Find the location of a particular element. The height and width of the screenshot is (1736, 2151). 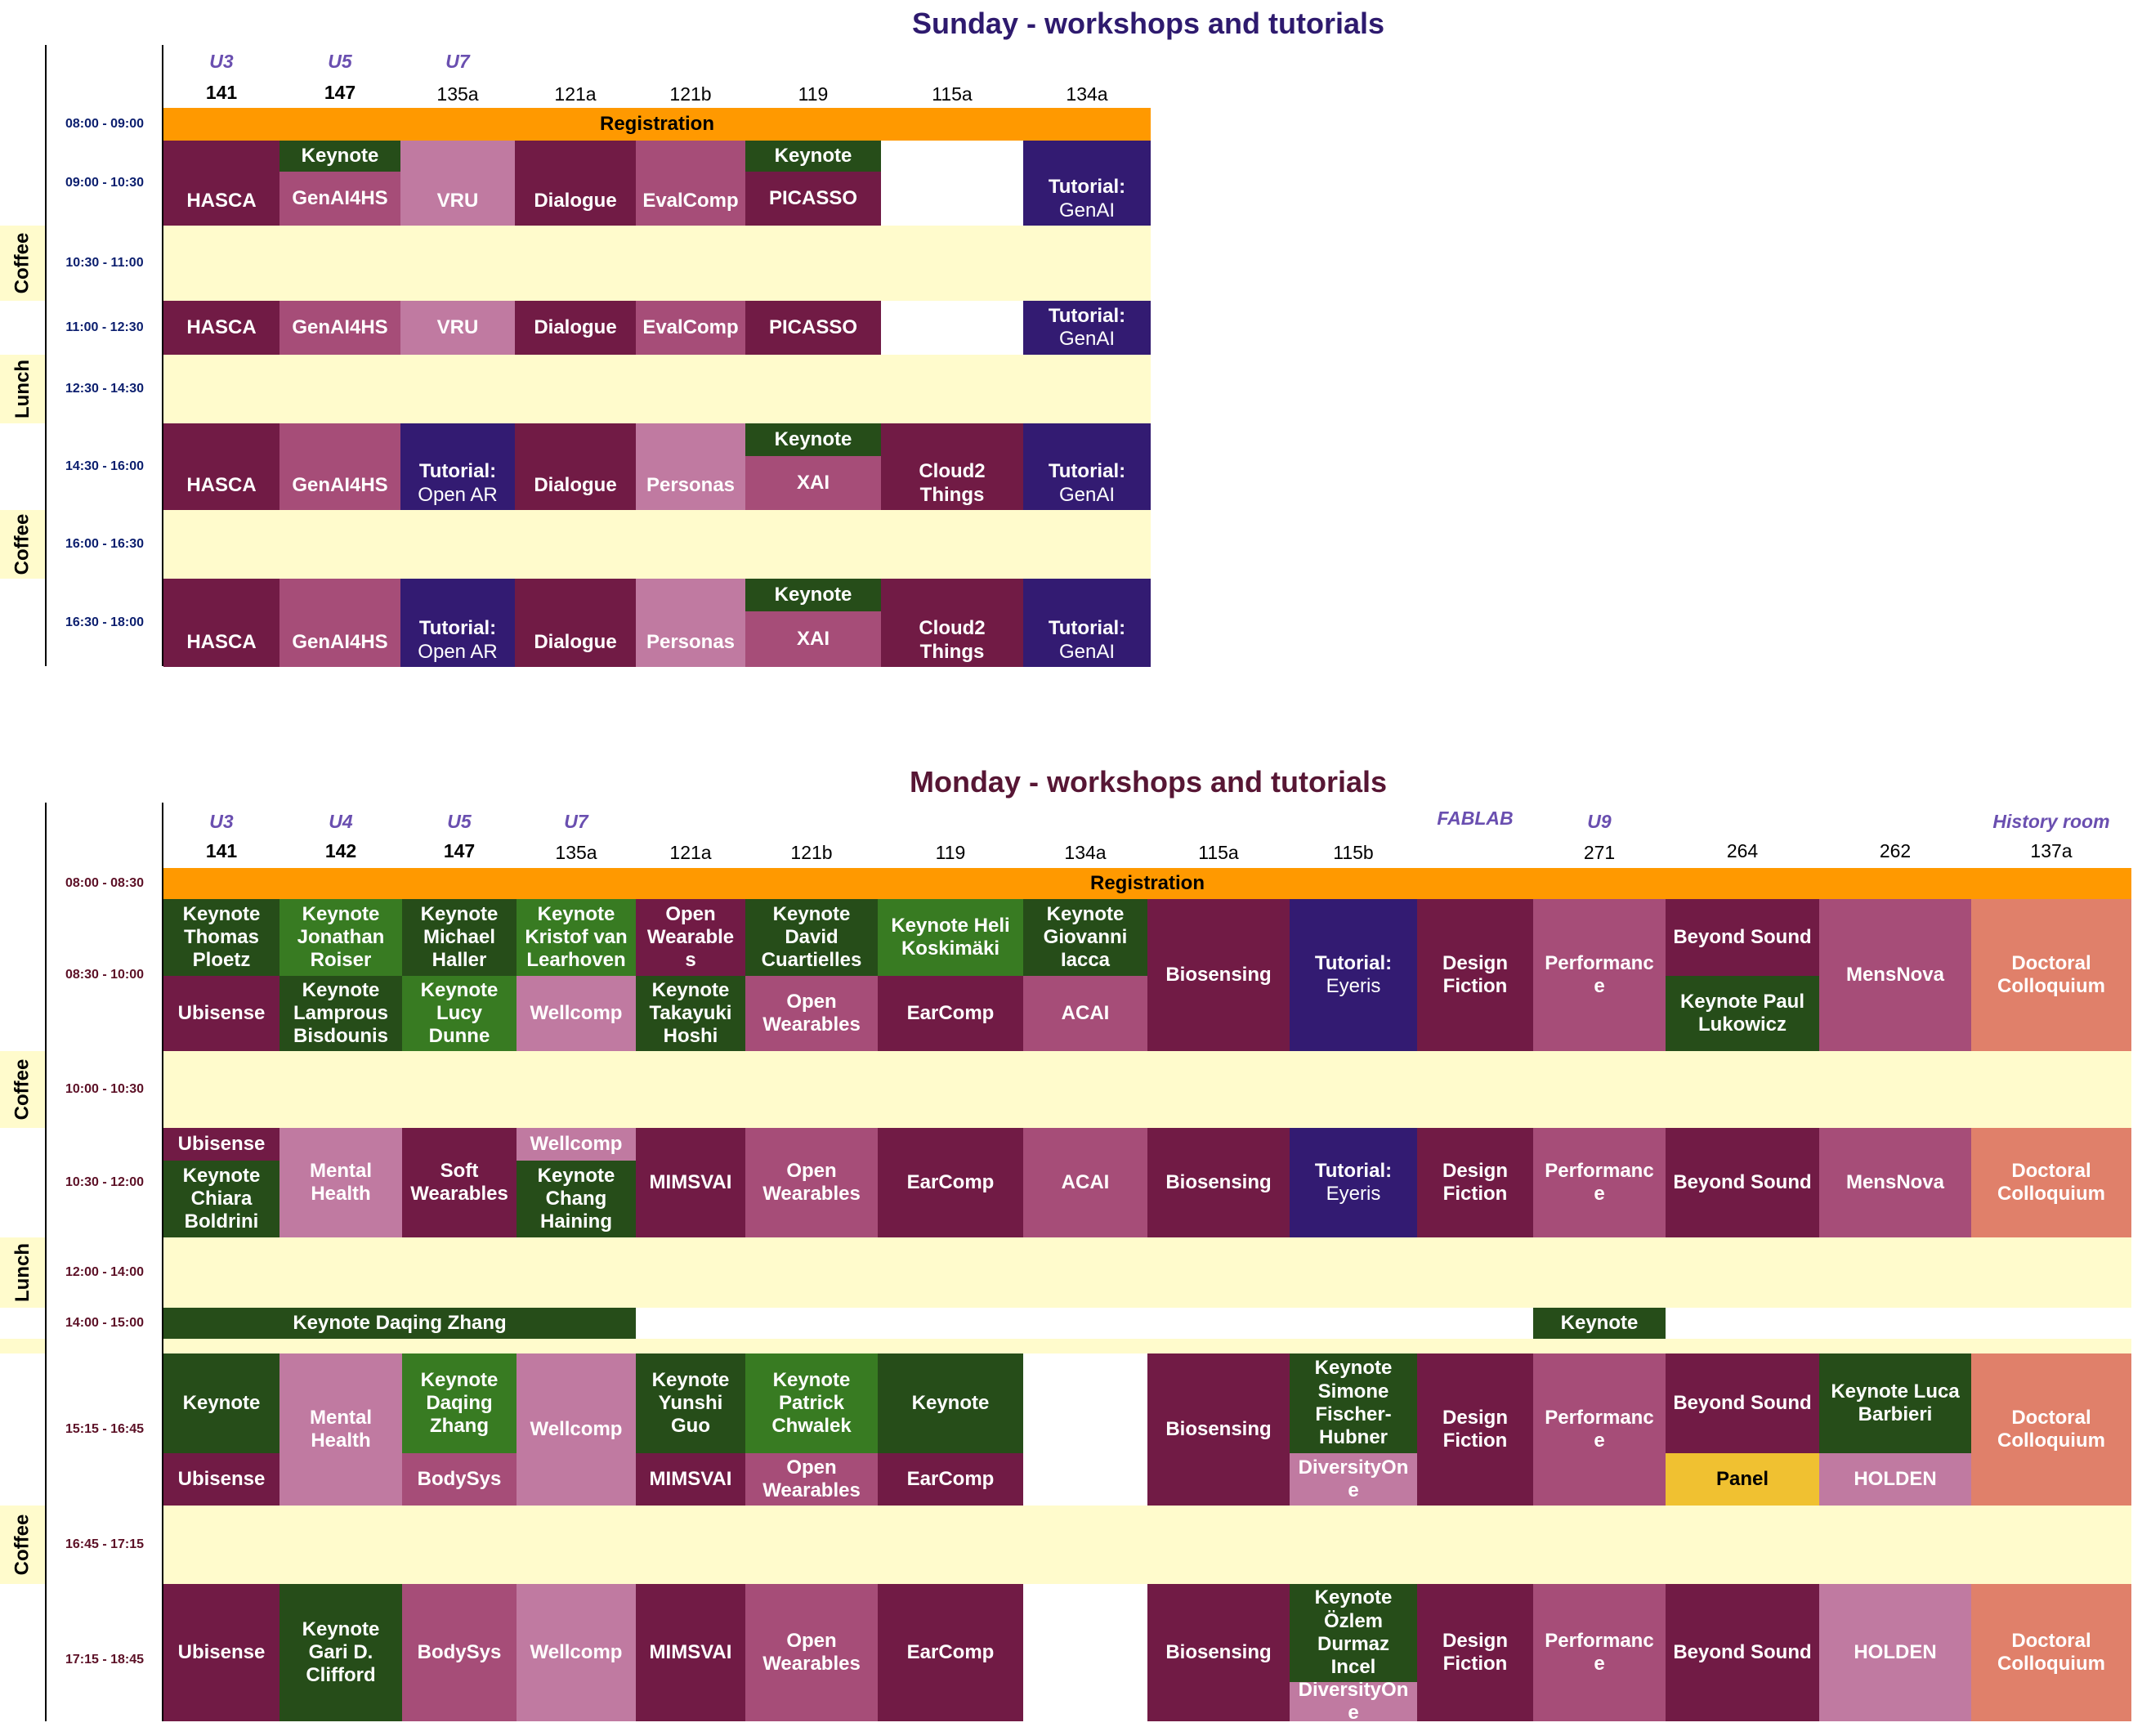

keynote-thomas-ploetz: Keynote Thomas Ploetz is located at coordinates (221, 937).